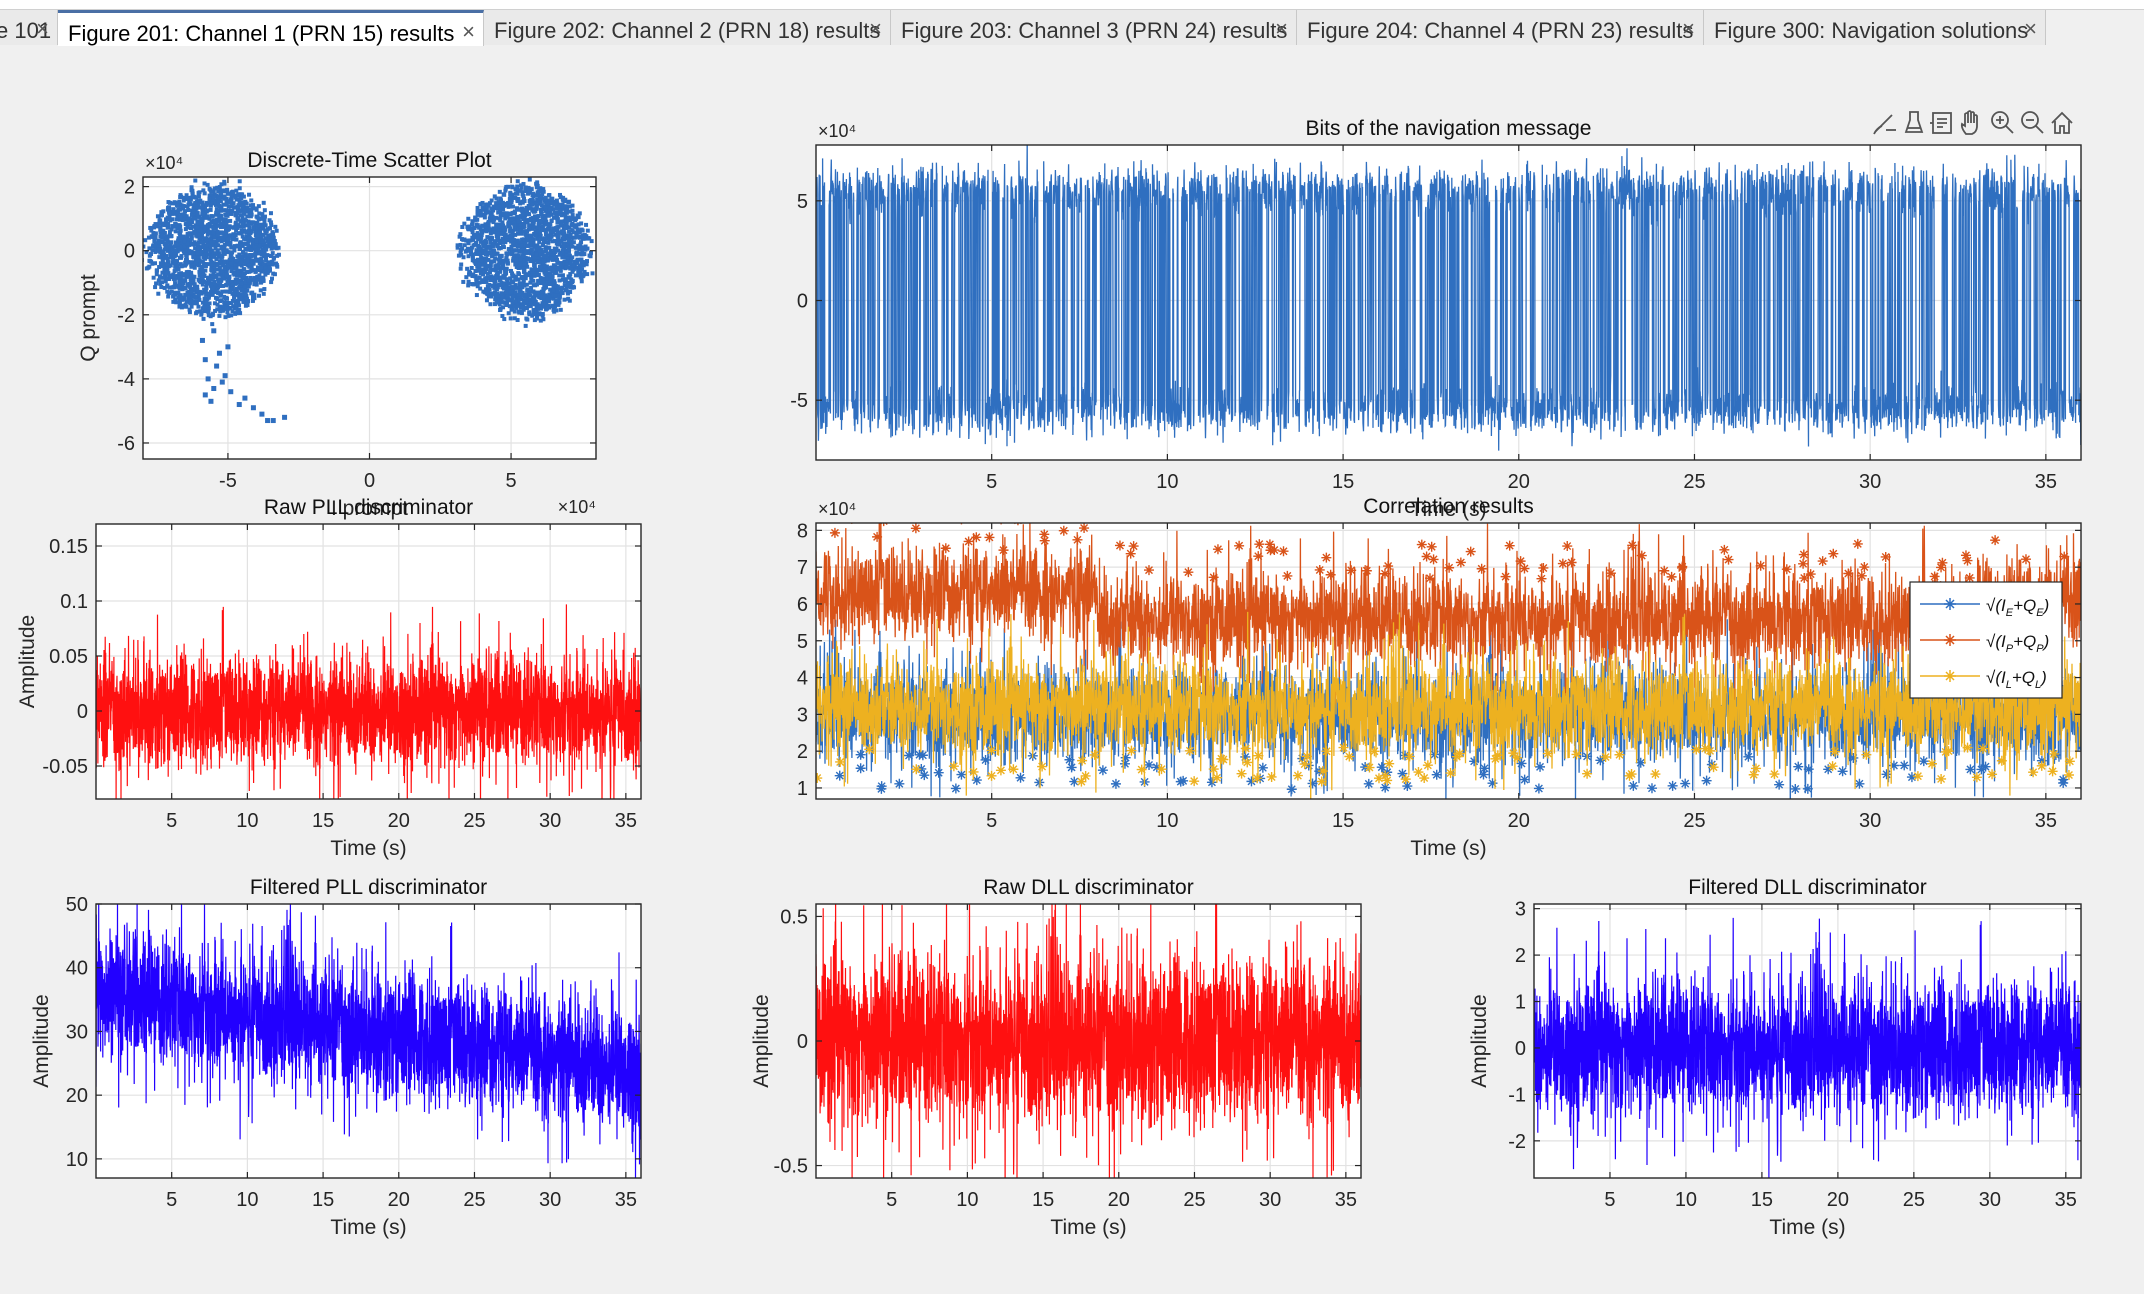  What do you see at coordinates (1875, 27) in the screenshot?
I see `tab-figure-300: Figure 300: Navigation solutions ×` at bounding box center [1875, 27].